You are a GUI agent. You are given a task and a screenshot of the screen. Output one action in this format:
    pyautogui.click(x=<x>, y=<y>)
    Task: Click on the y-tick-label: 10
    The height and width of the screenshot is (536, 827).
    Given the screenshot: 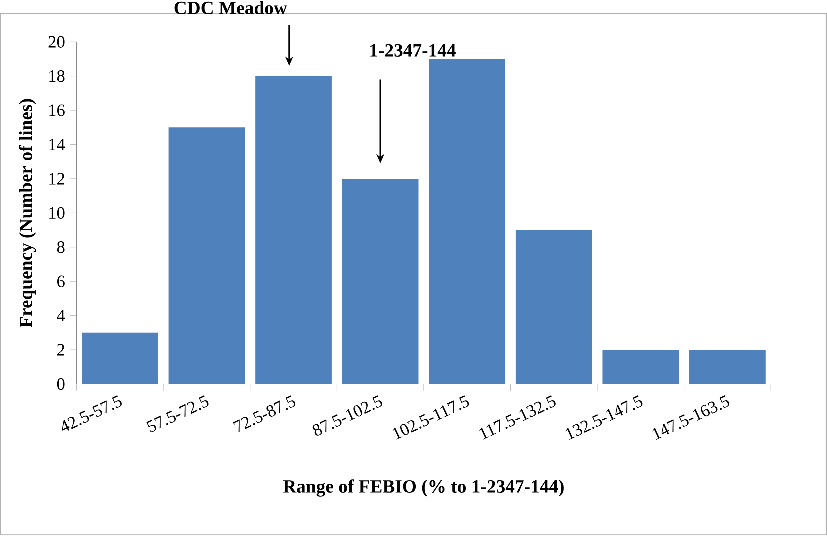 What is the action you would take?
    pyautogui.click(x=57, y=214)
    